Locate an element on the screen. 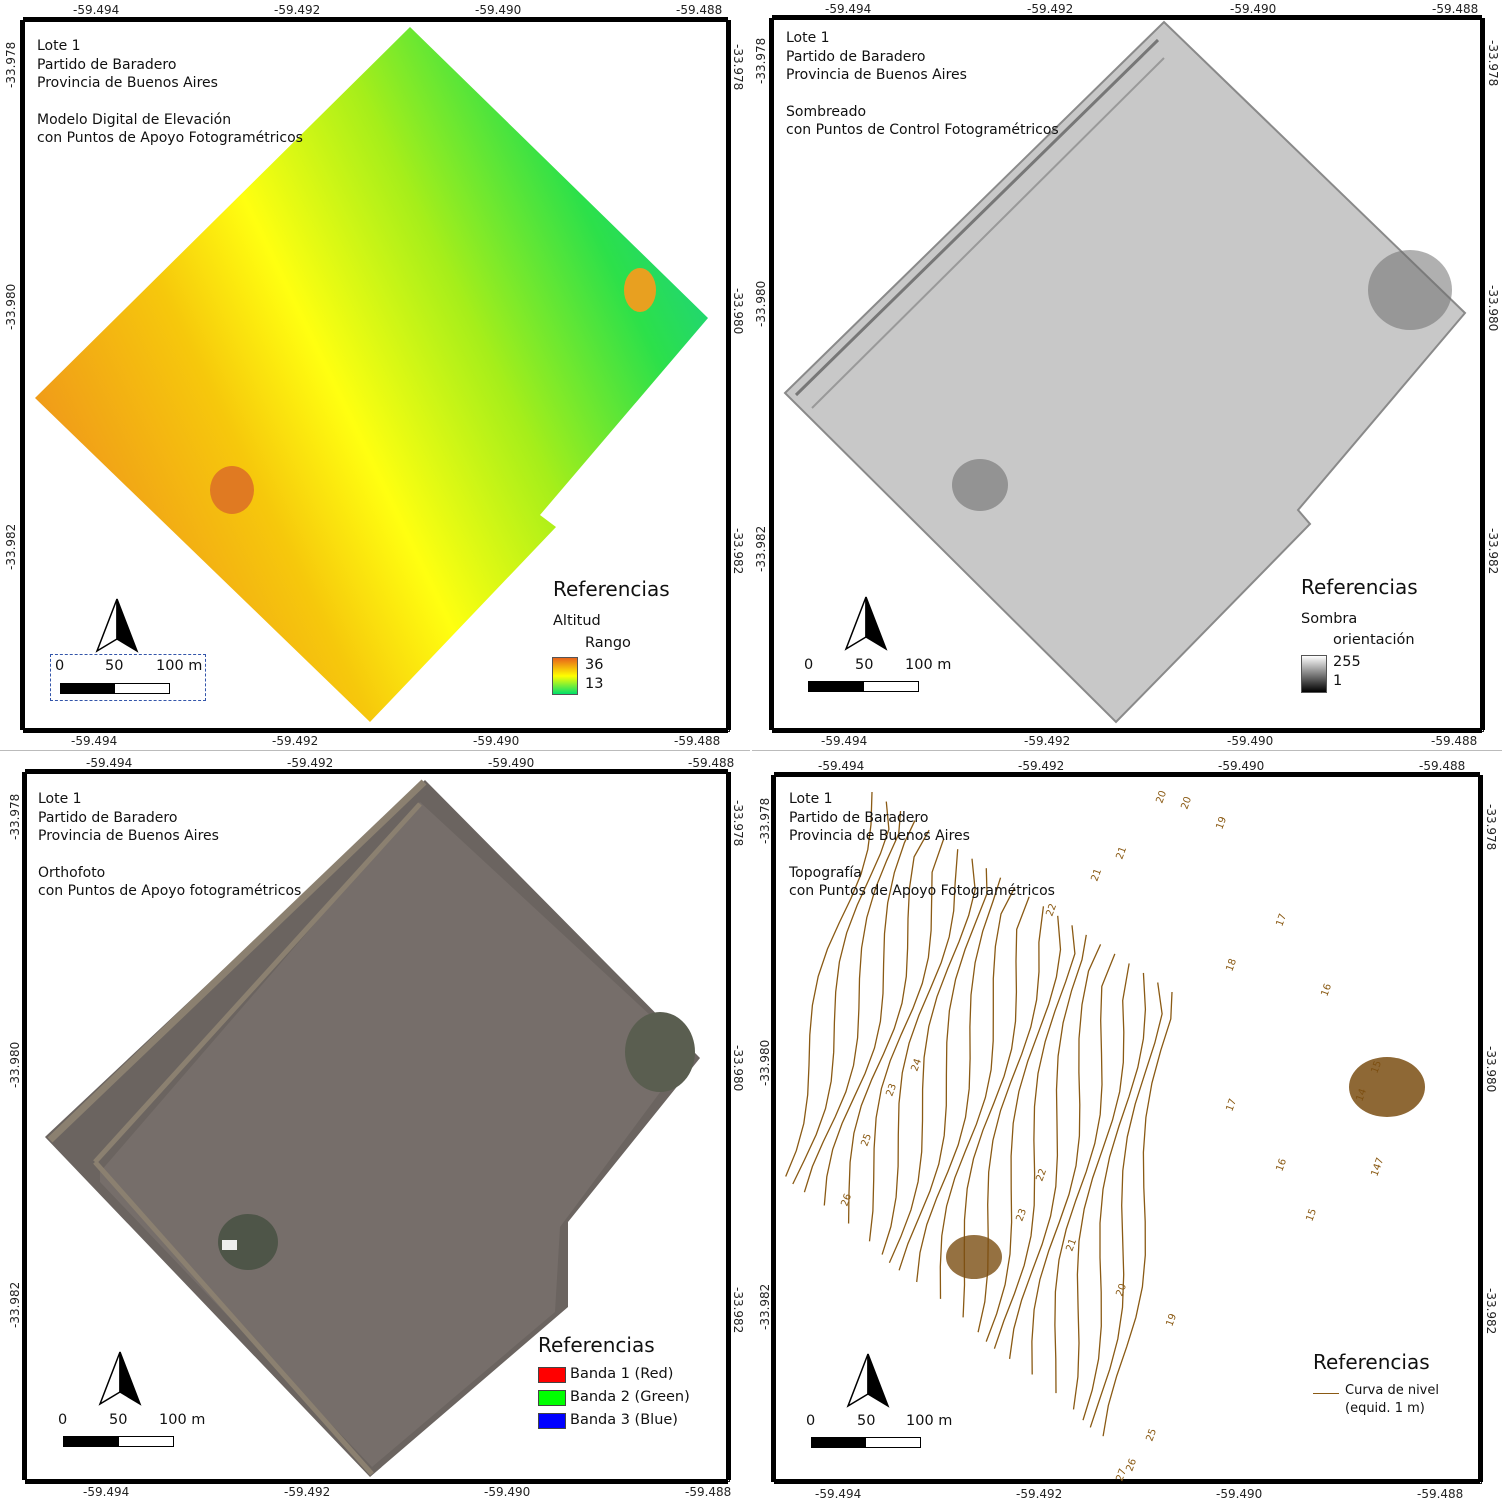 This screenshot has width=1502, height=1503. contour-label: 15 is located at coordinates (1311, 1215).